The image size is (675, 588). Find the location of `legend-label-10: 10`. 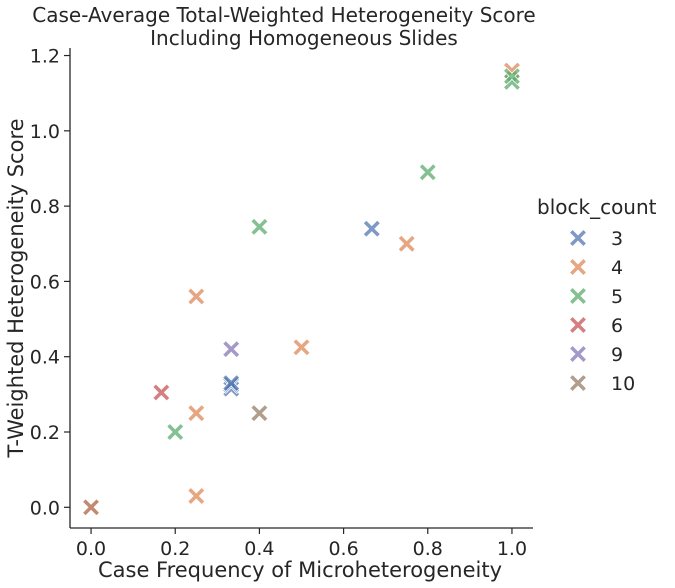

legend-label-10: 10 is located at coordinates (623, 384).